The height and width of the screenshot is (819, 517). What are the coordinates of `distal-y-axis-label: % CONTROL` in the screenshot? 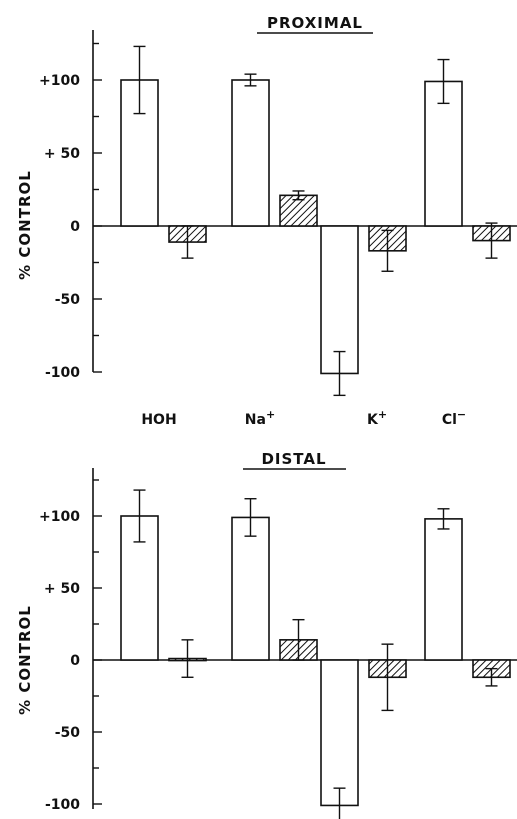 It's located at (25, 660).